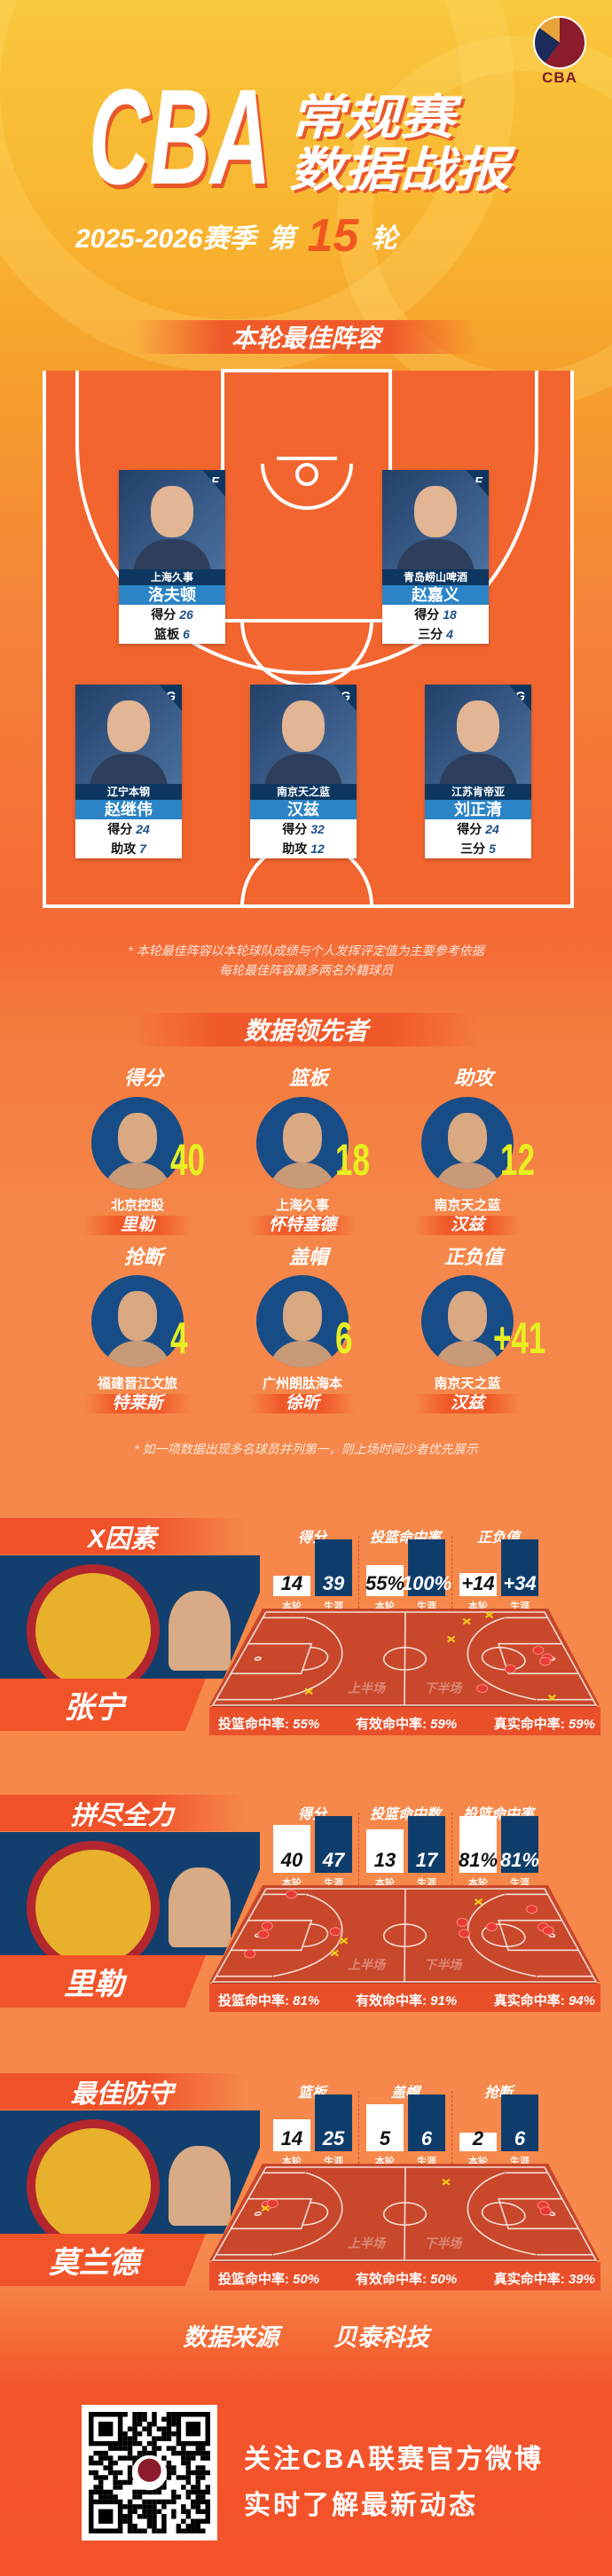 The height and width of the screenshot is (2576, 612). I want to click on bar-current: 14, so click(291, 2135).